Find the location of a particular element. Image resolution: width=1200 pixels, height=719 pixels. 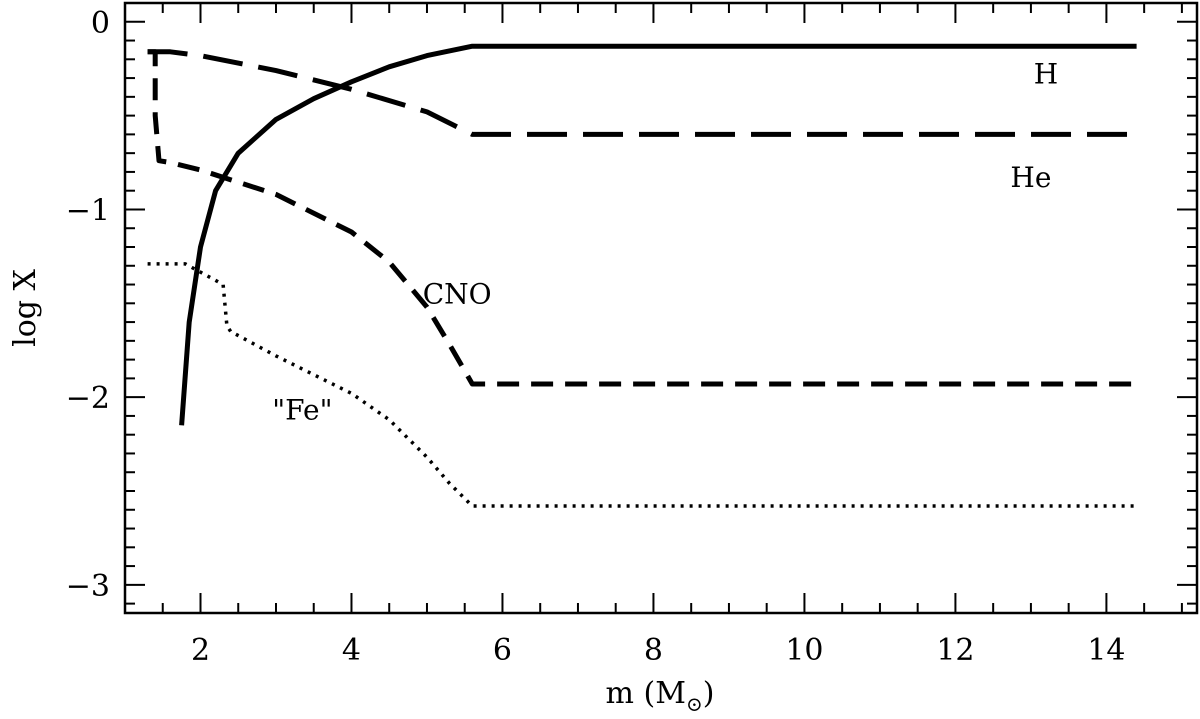

x-tick-label: 2 is located at coordinates (200, 650).